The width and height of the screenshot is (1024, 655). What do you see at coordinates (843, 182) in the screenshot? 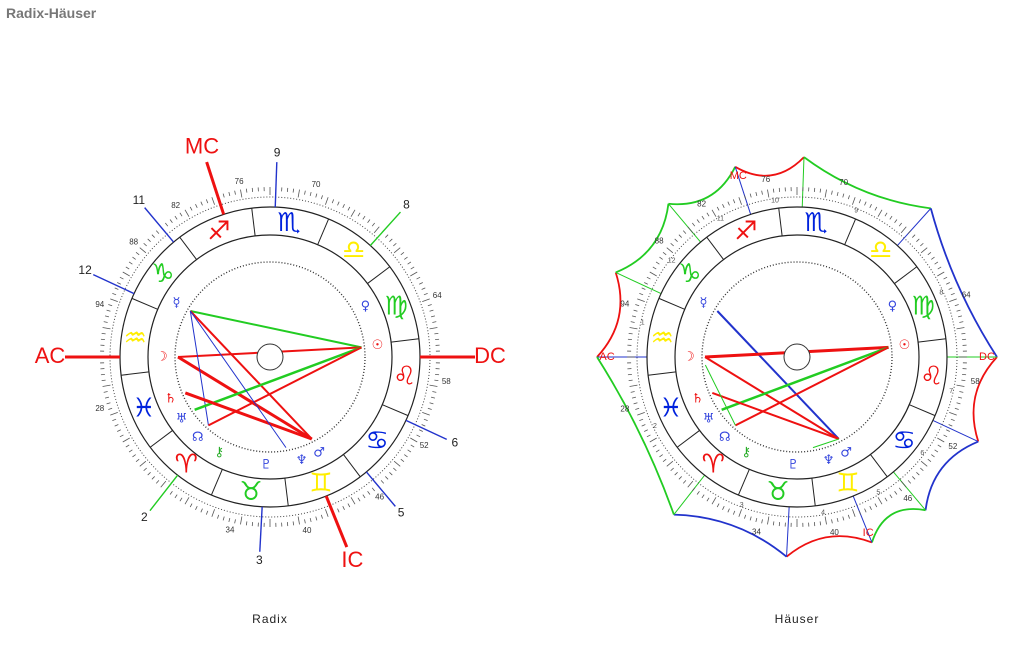
I see `degree-label: 70` at bounding box center [843, 182].